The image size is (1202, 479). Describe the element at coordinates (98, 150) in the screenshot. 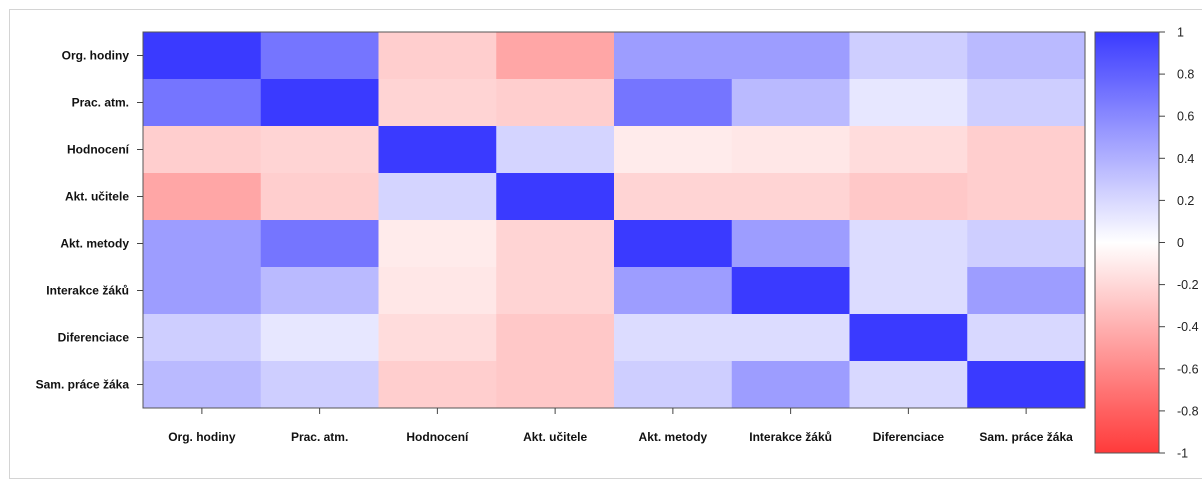

I see `row-label: Hodnocení` at that location.